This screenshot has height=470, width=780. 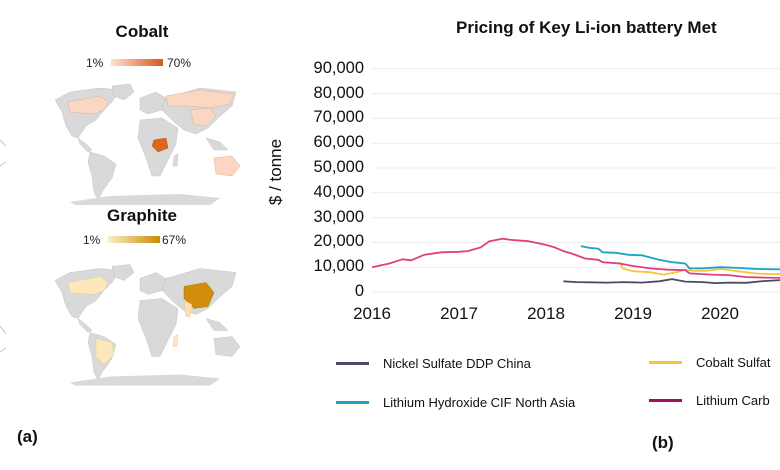 I want to click on series-line-lithium-hydroxide-cif-north-asia, so click(x=680, y=258).